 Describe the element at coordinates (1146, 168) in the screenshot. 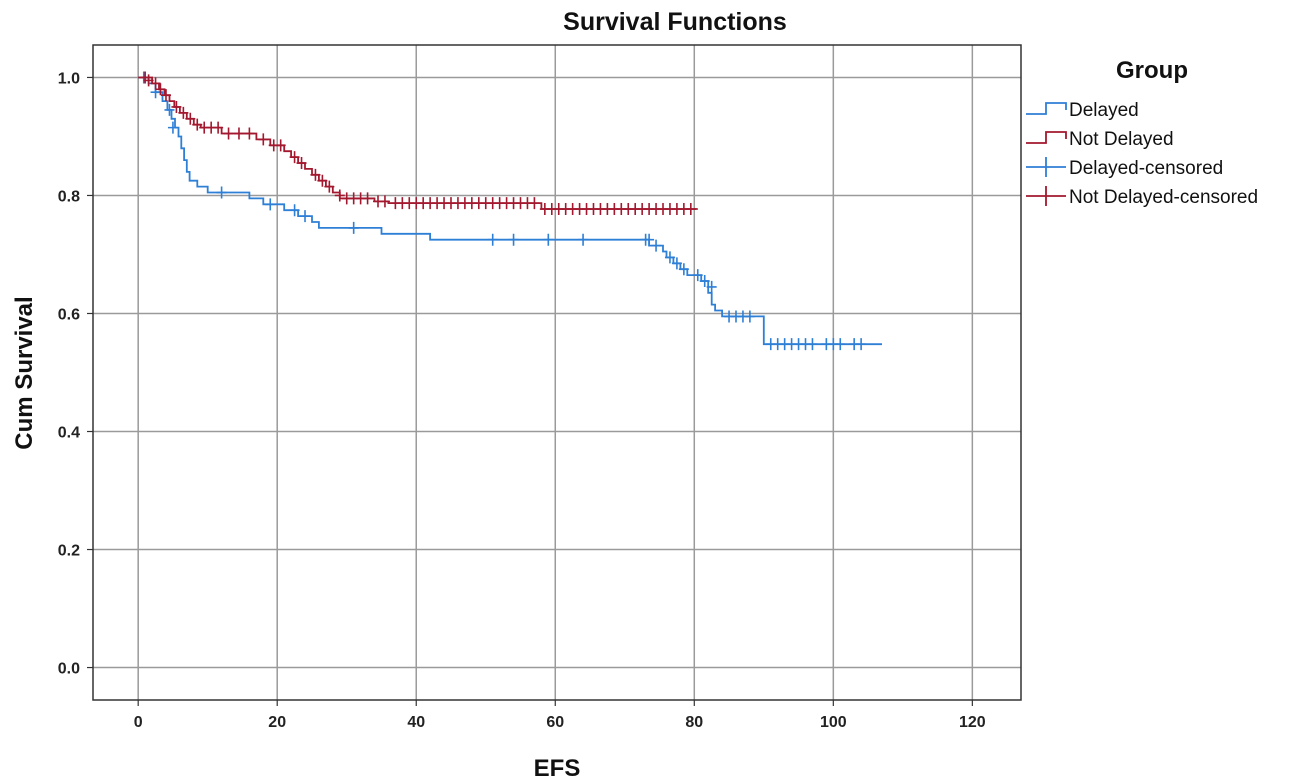

I see `legend-label: Delayed-censored` at that location.